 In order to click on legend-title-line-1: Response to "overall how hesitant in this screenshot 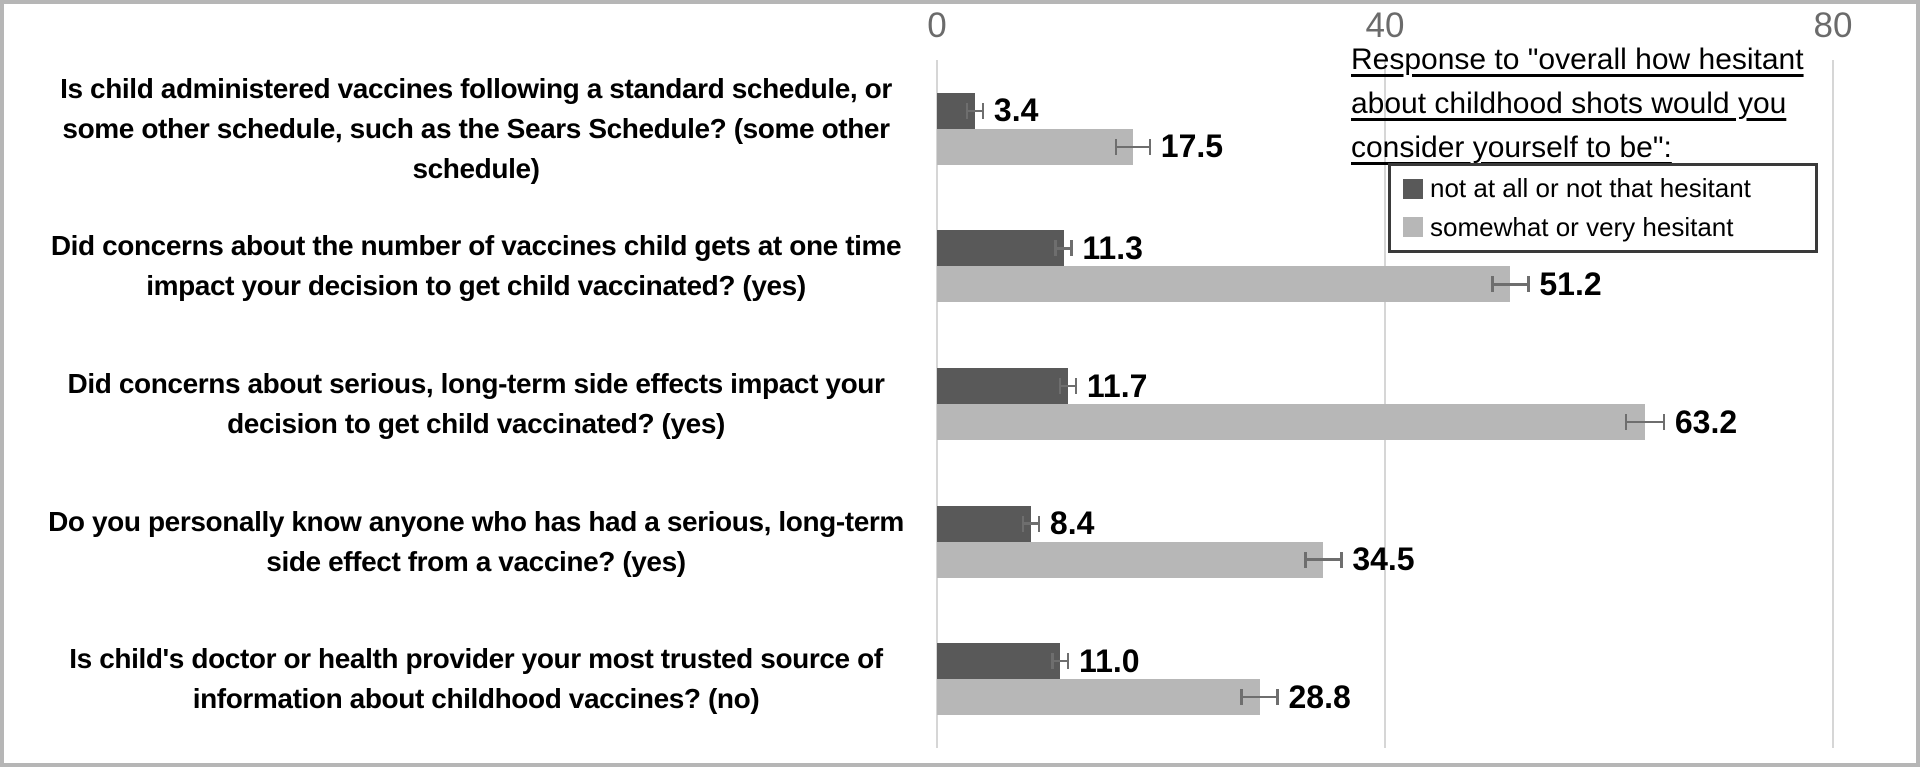, I will do `click(1577, 59)`.